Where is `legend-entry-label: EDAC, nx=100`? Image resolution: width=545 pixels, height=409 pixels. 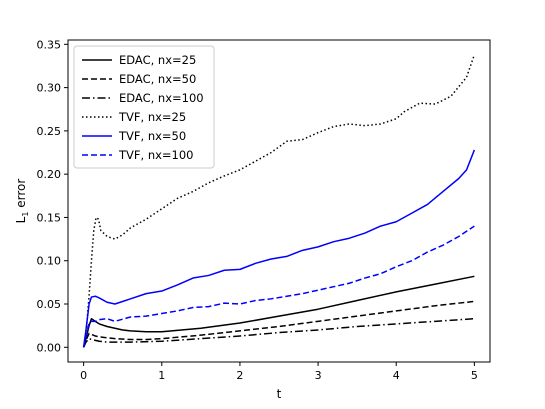 legend-entry-label: EDAC, nx=100 is located at coordinates (161, 98).